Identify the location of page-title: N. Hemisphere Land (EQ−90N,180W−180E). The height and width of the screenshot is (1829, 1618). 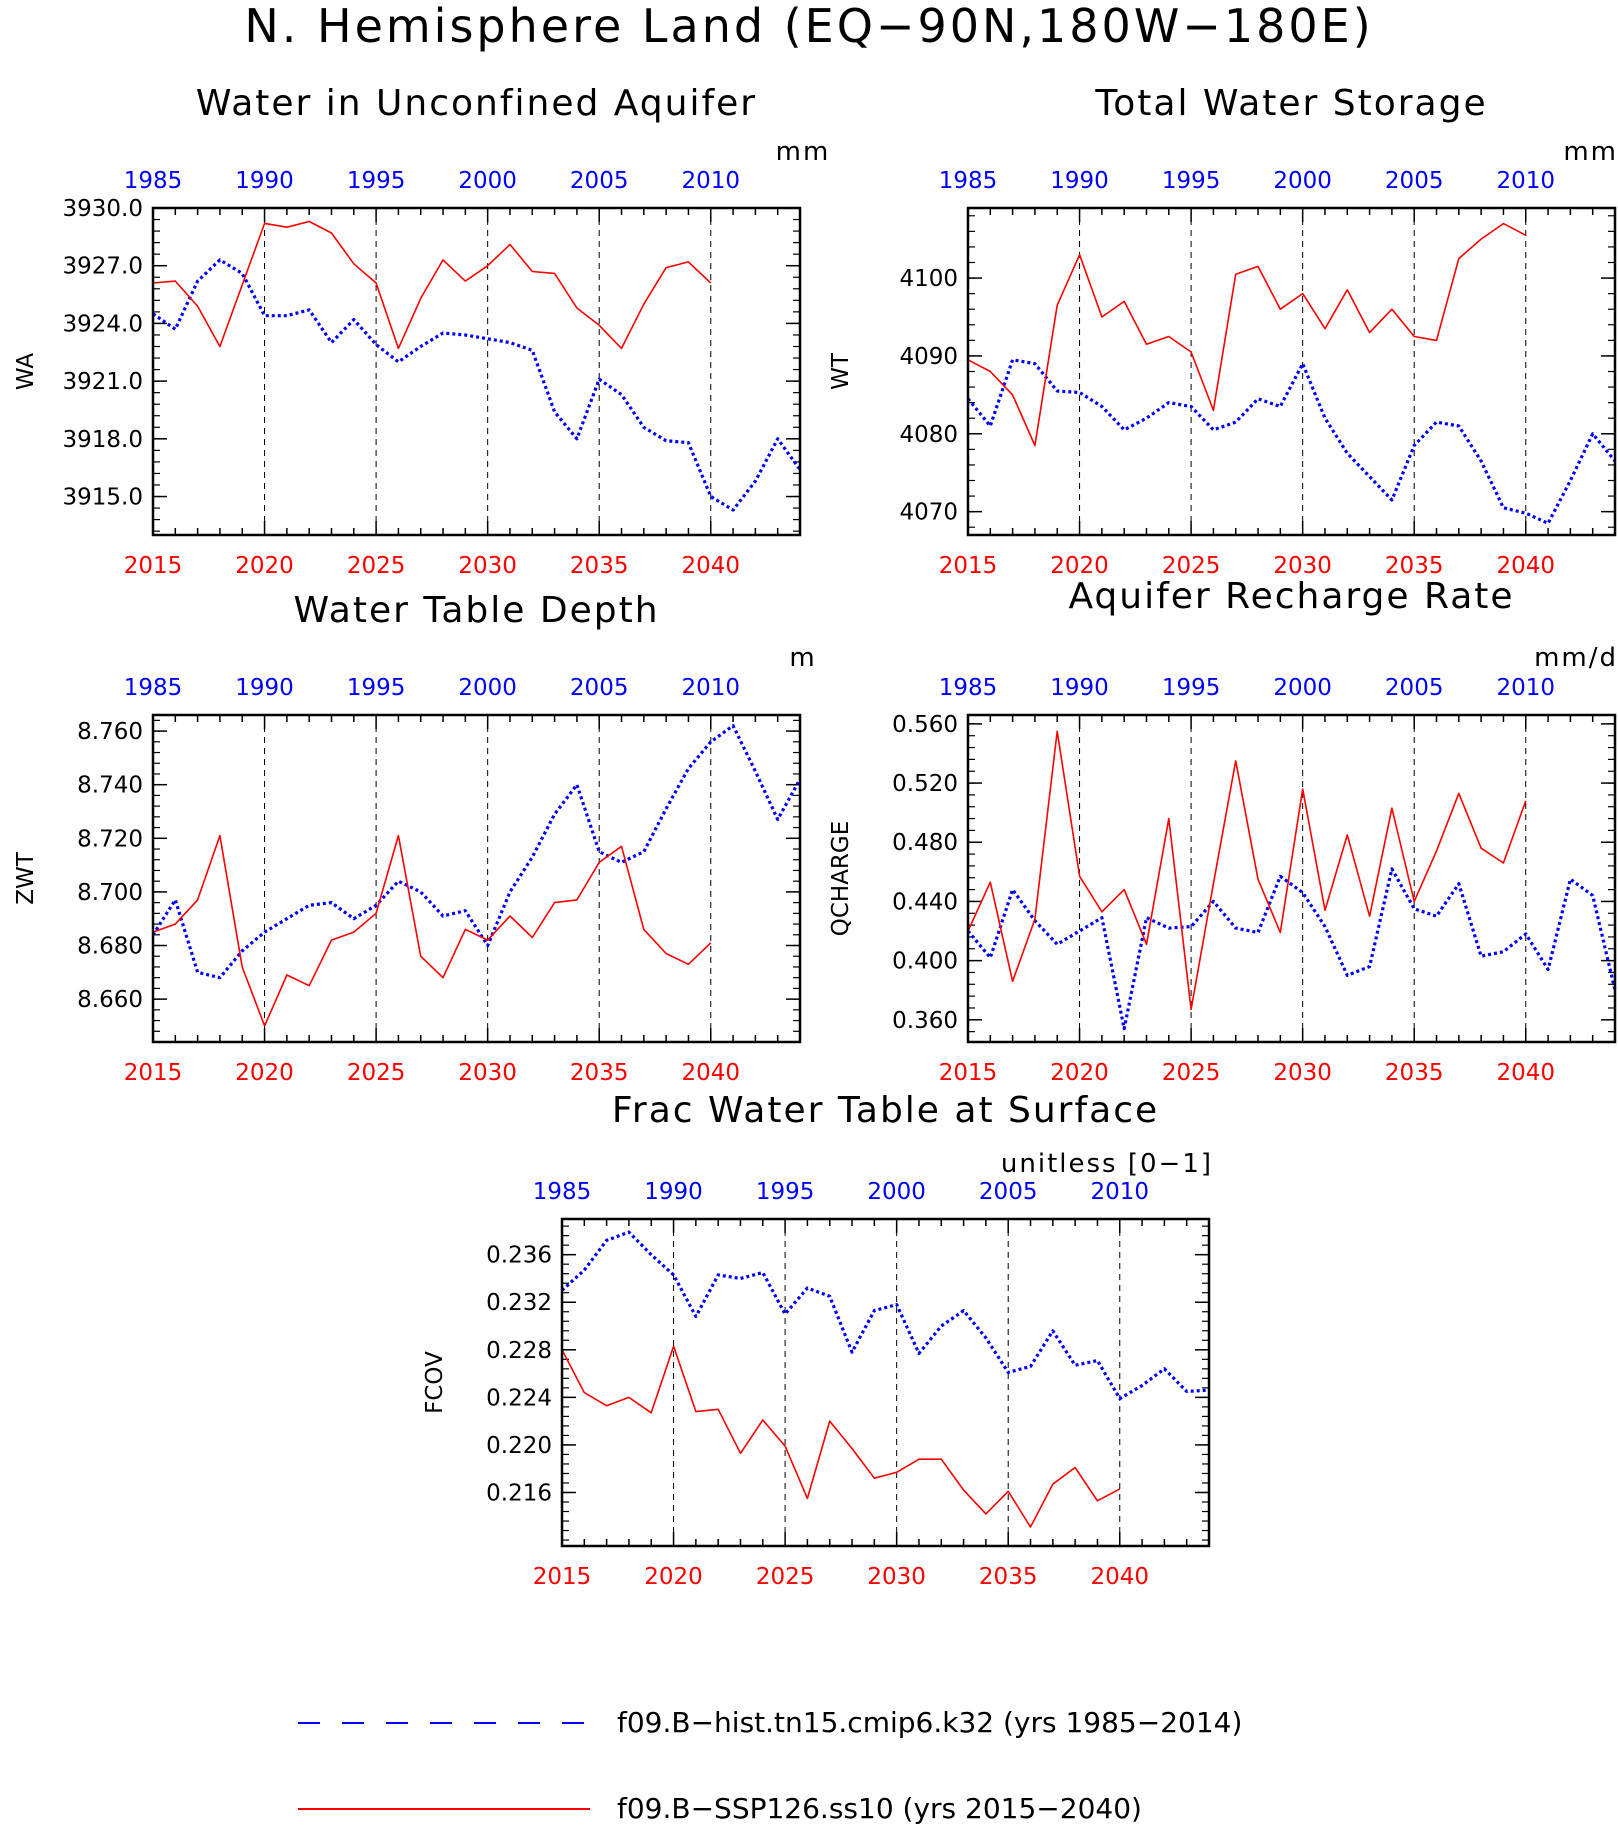
(808, 26).